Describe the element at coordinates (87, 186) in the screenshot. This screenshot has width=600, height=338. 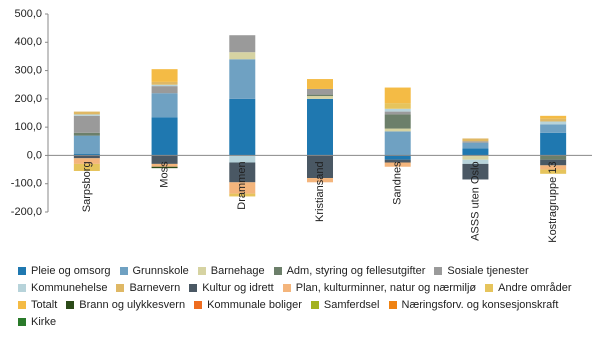
I see `x-tick-label: Sarpsborg` at that location.